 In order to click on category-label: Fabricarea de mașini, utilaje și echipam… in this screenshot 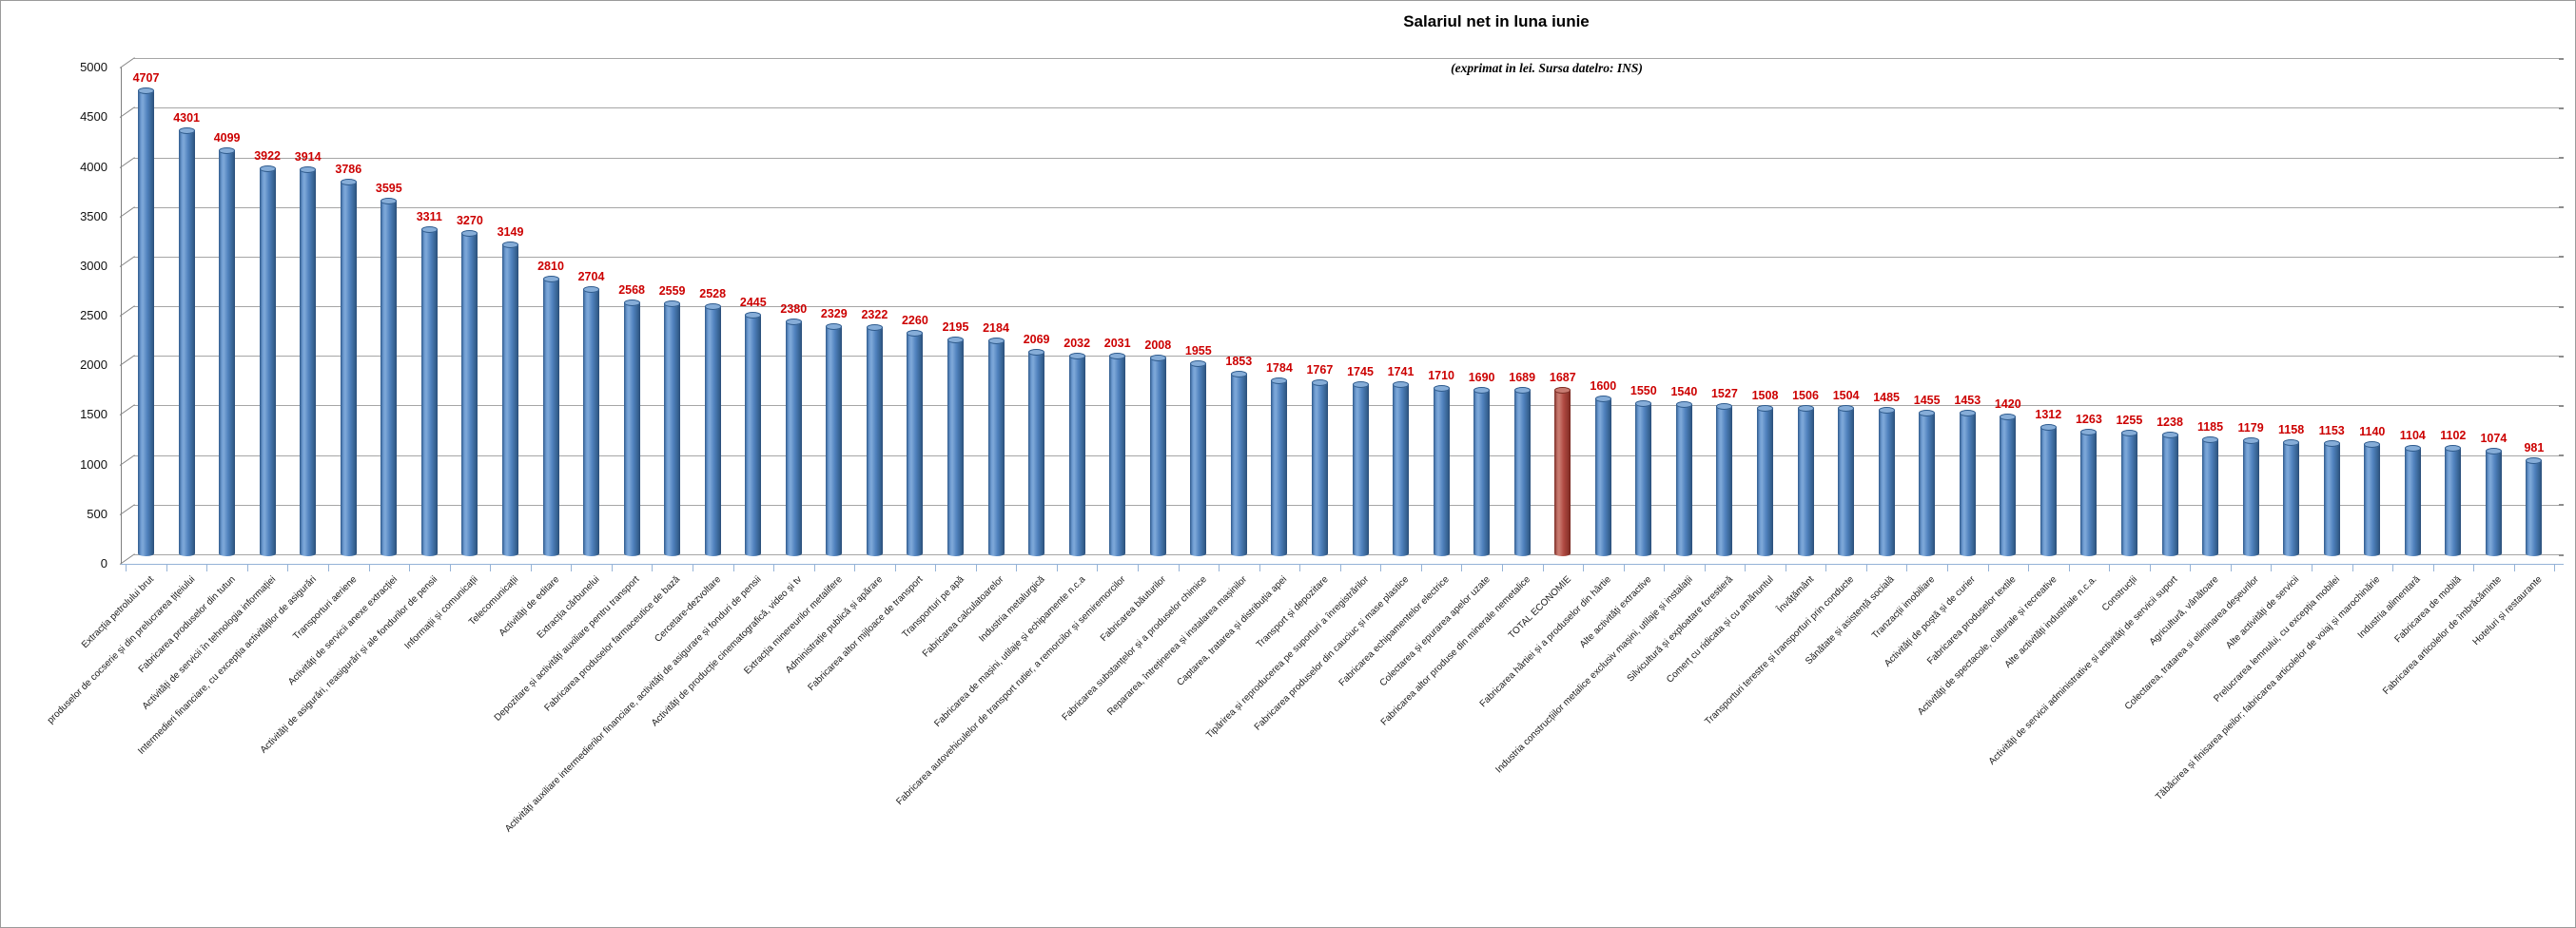, I will do `click(1009, 652)`.